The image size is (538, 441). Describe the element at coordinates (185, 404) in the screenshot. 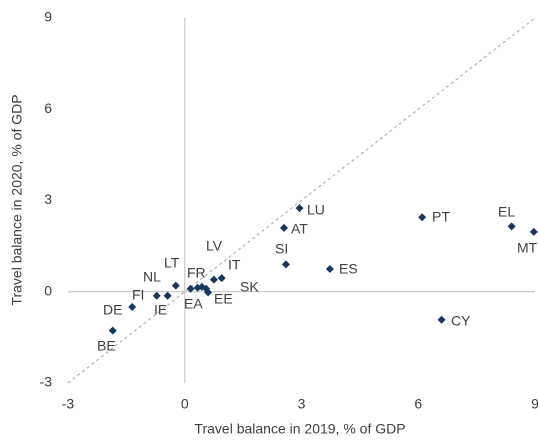

I see `x-tick-label: 0` at that location.